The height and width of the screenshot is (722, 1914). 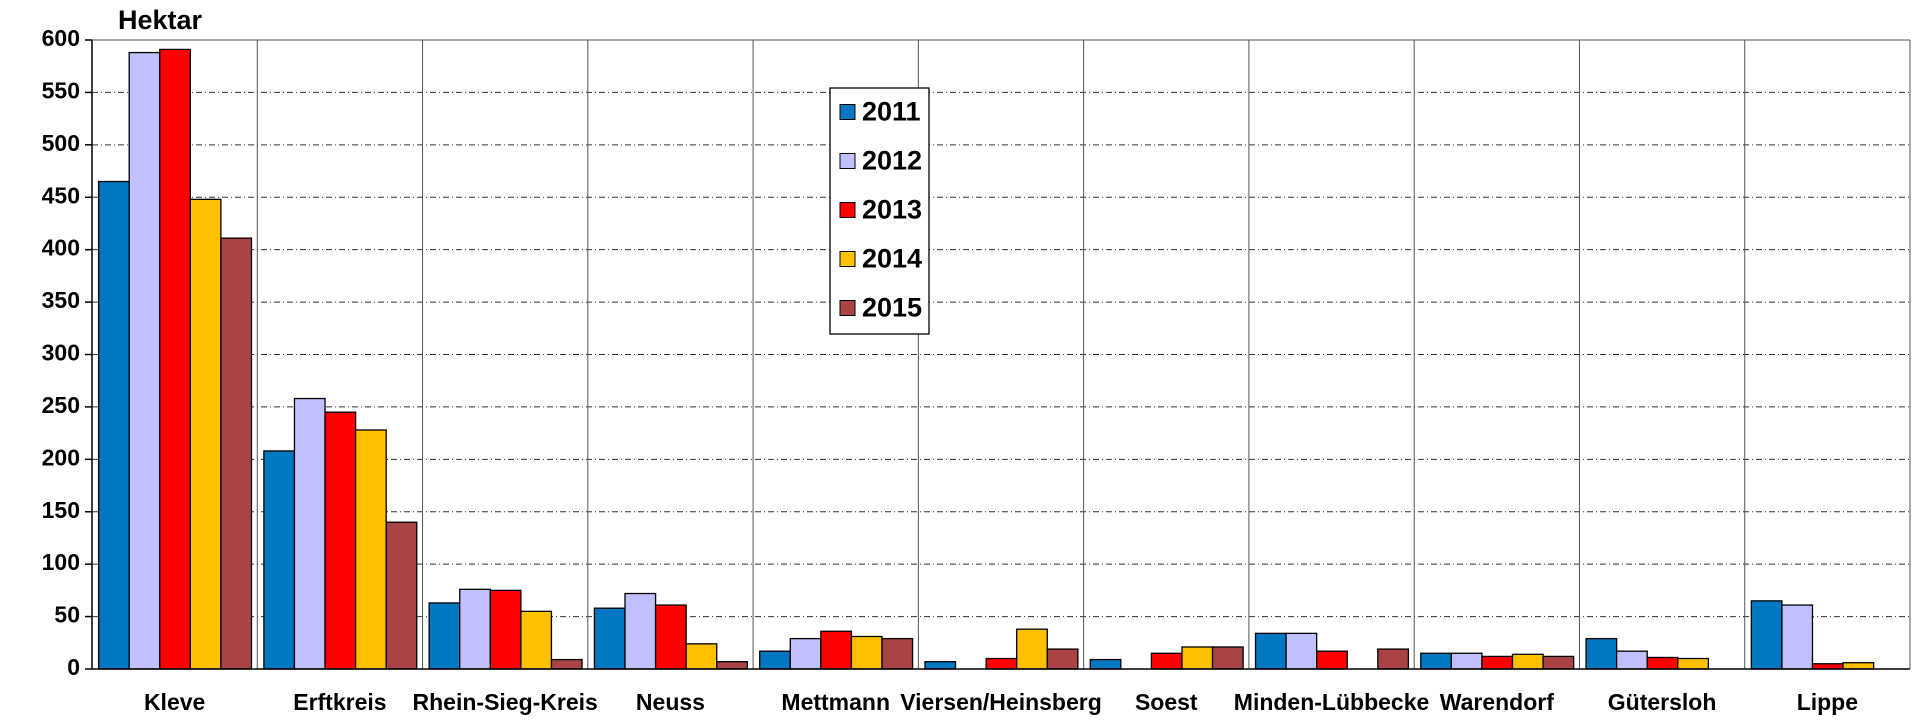 What do you see at coordinates (1166, 702) in the screenshot?
I see `x-tick-label: Soest` at bounding box center [1166, 702].